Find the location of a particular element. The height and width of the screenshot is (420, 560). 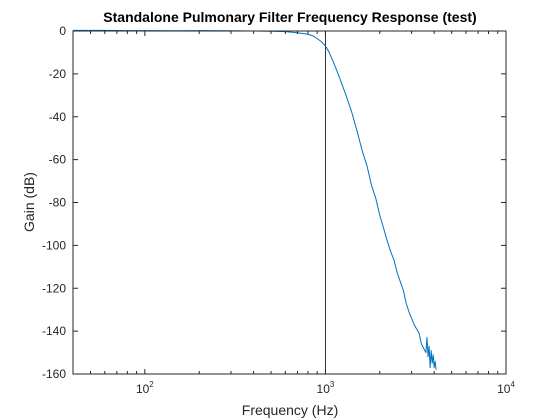

y-tick-label: 0 is located at coordinates (62, 31).